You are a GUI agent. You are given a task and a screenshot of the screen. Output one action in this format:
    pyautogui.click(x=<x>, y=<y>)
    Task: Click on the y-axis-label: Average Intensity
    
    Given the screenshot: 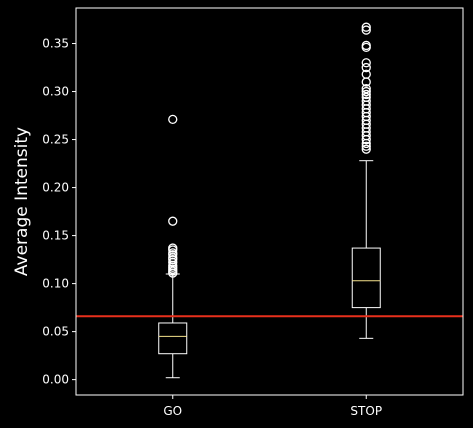 What is the action you would take?
    pyautogui.click(x=22, y=201)
    